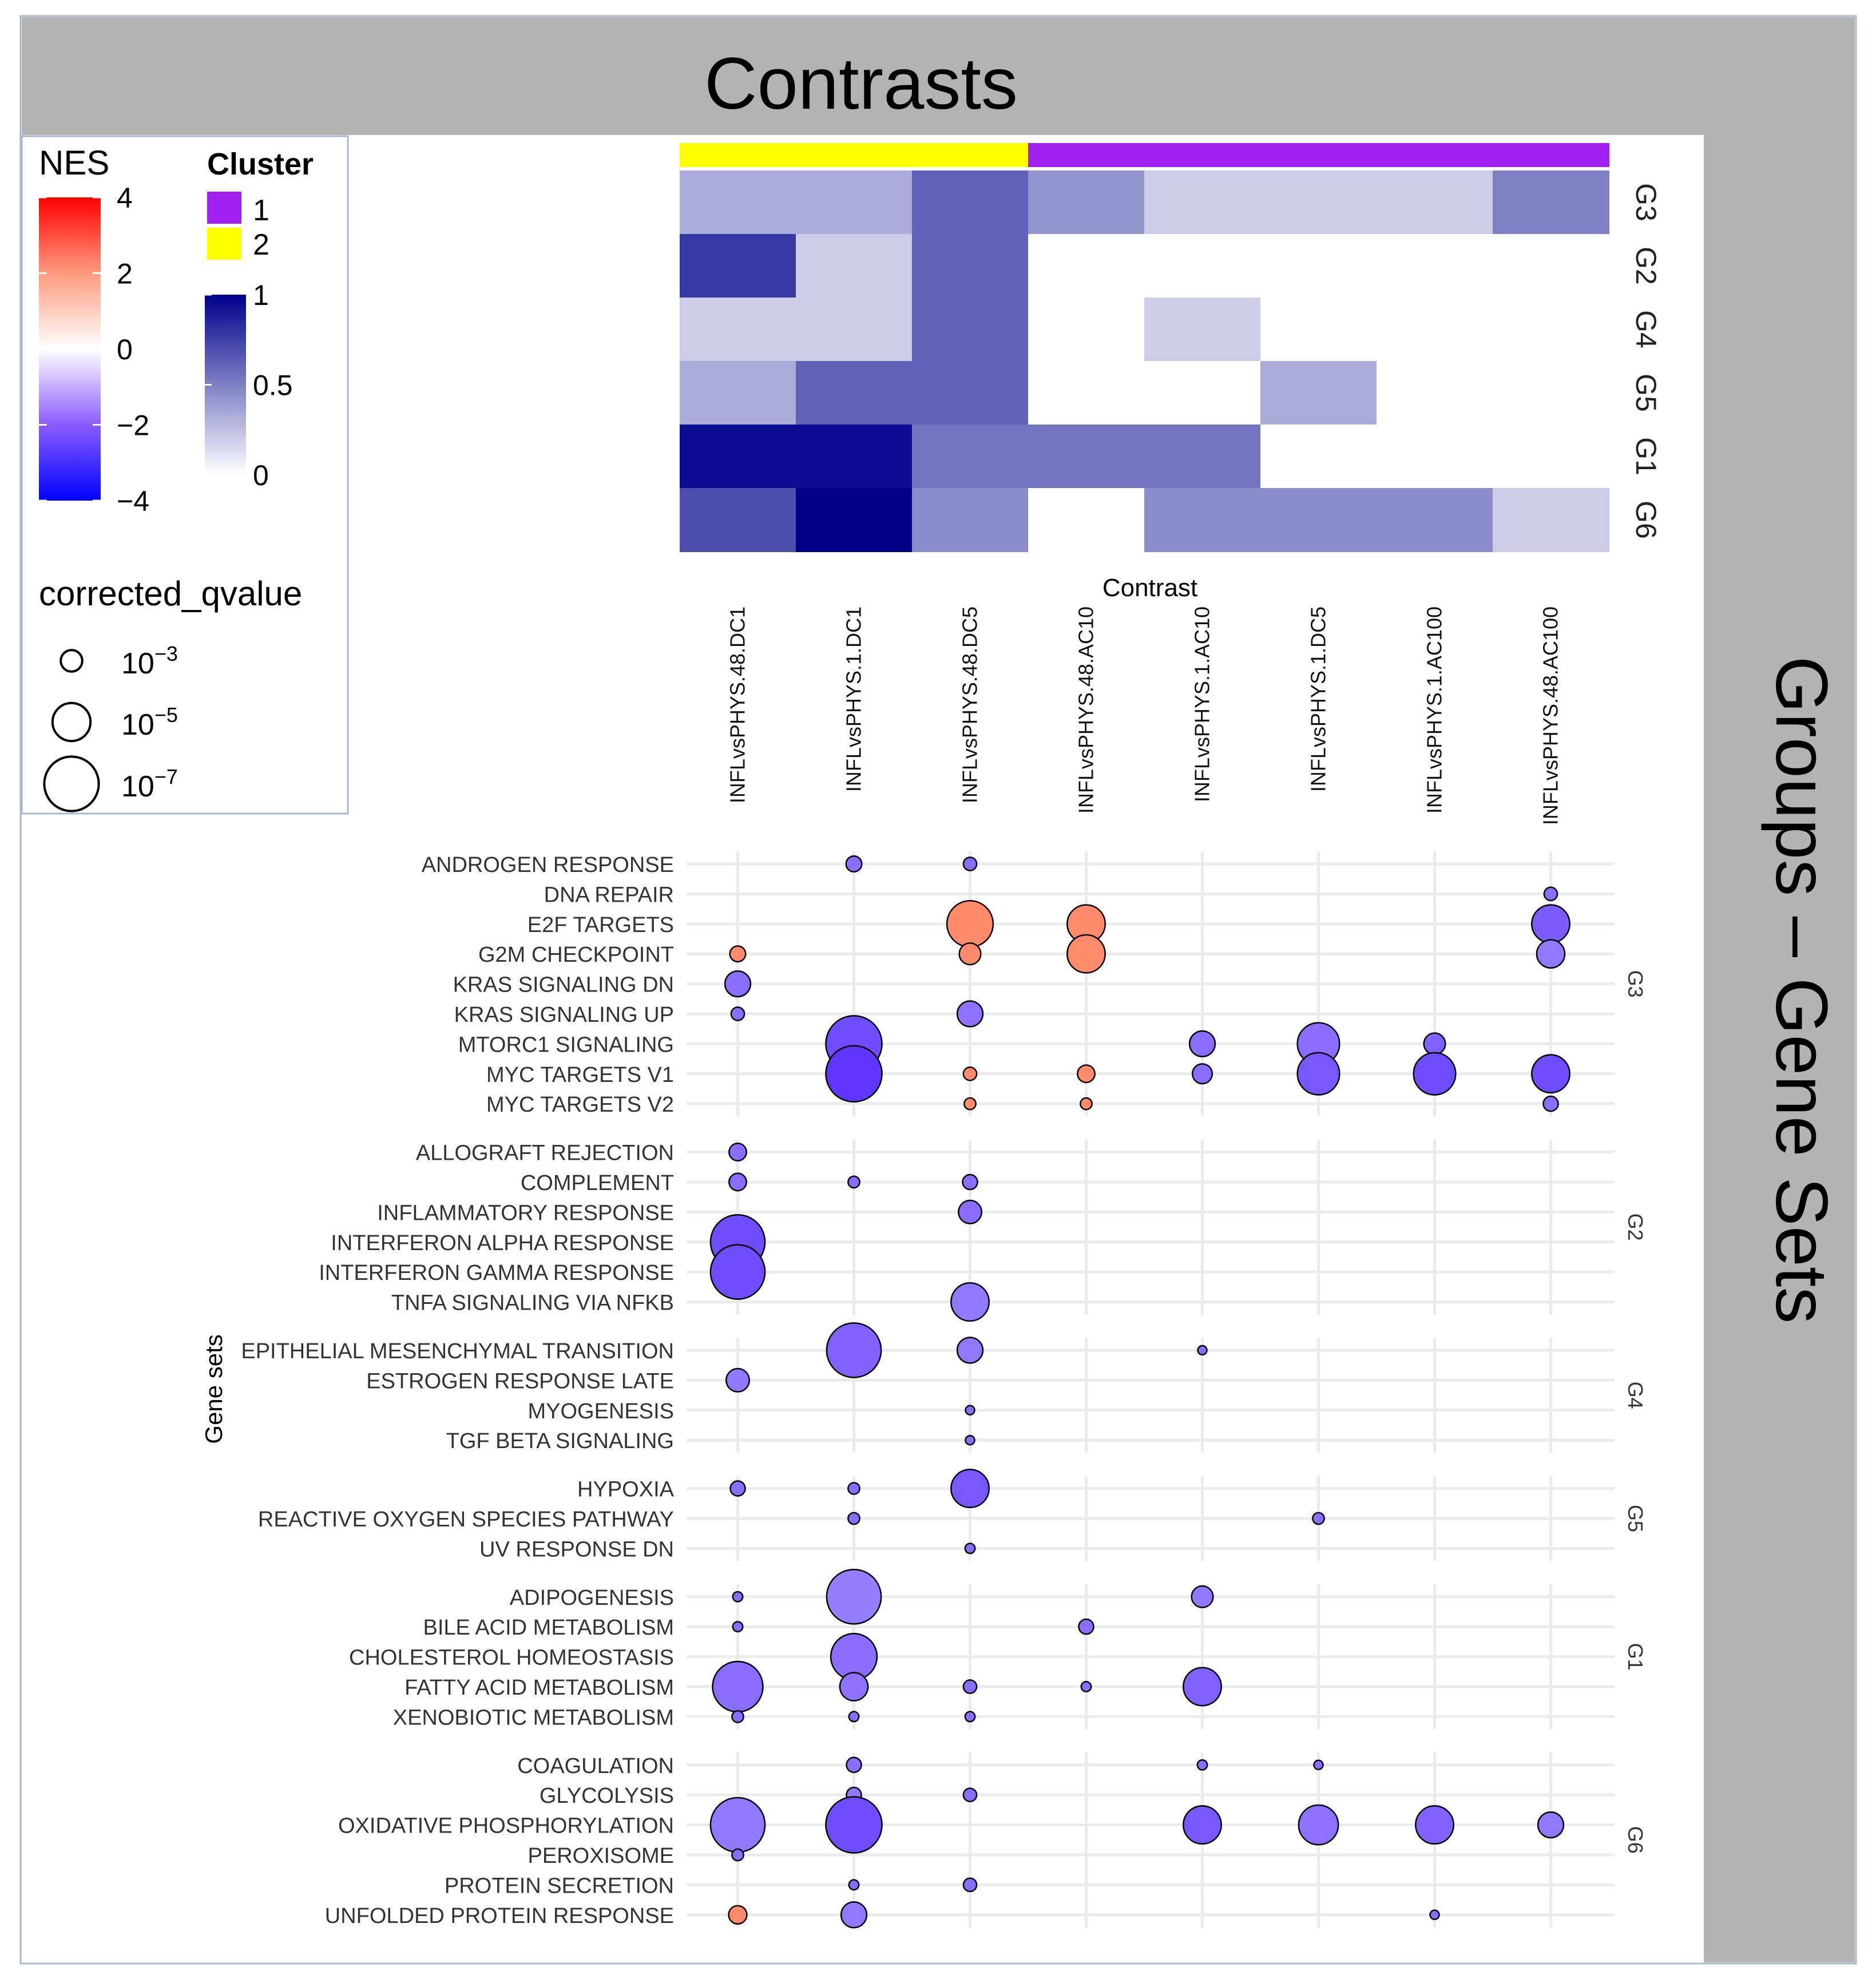 The width and height of the screenshot is (1876, 1975). What do you see at coordinates (738, 704) in the screenshot?
I see `contrast-label: INFLvsPHYS.48.DC1` at bounding box center [738, 704].